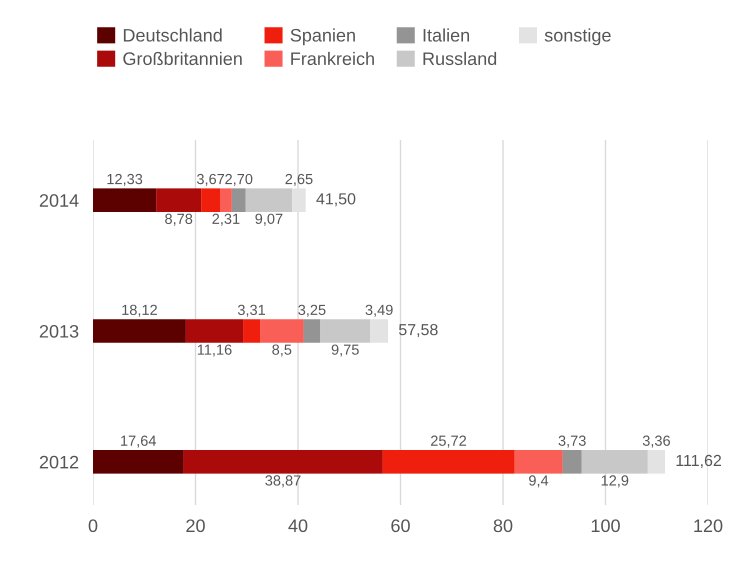  Describe the element at coordinates (332, 59) in the screenshot. I see `legend-label: Frankreich` at that location.